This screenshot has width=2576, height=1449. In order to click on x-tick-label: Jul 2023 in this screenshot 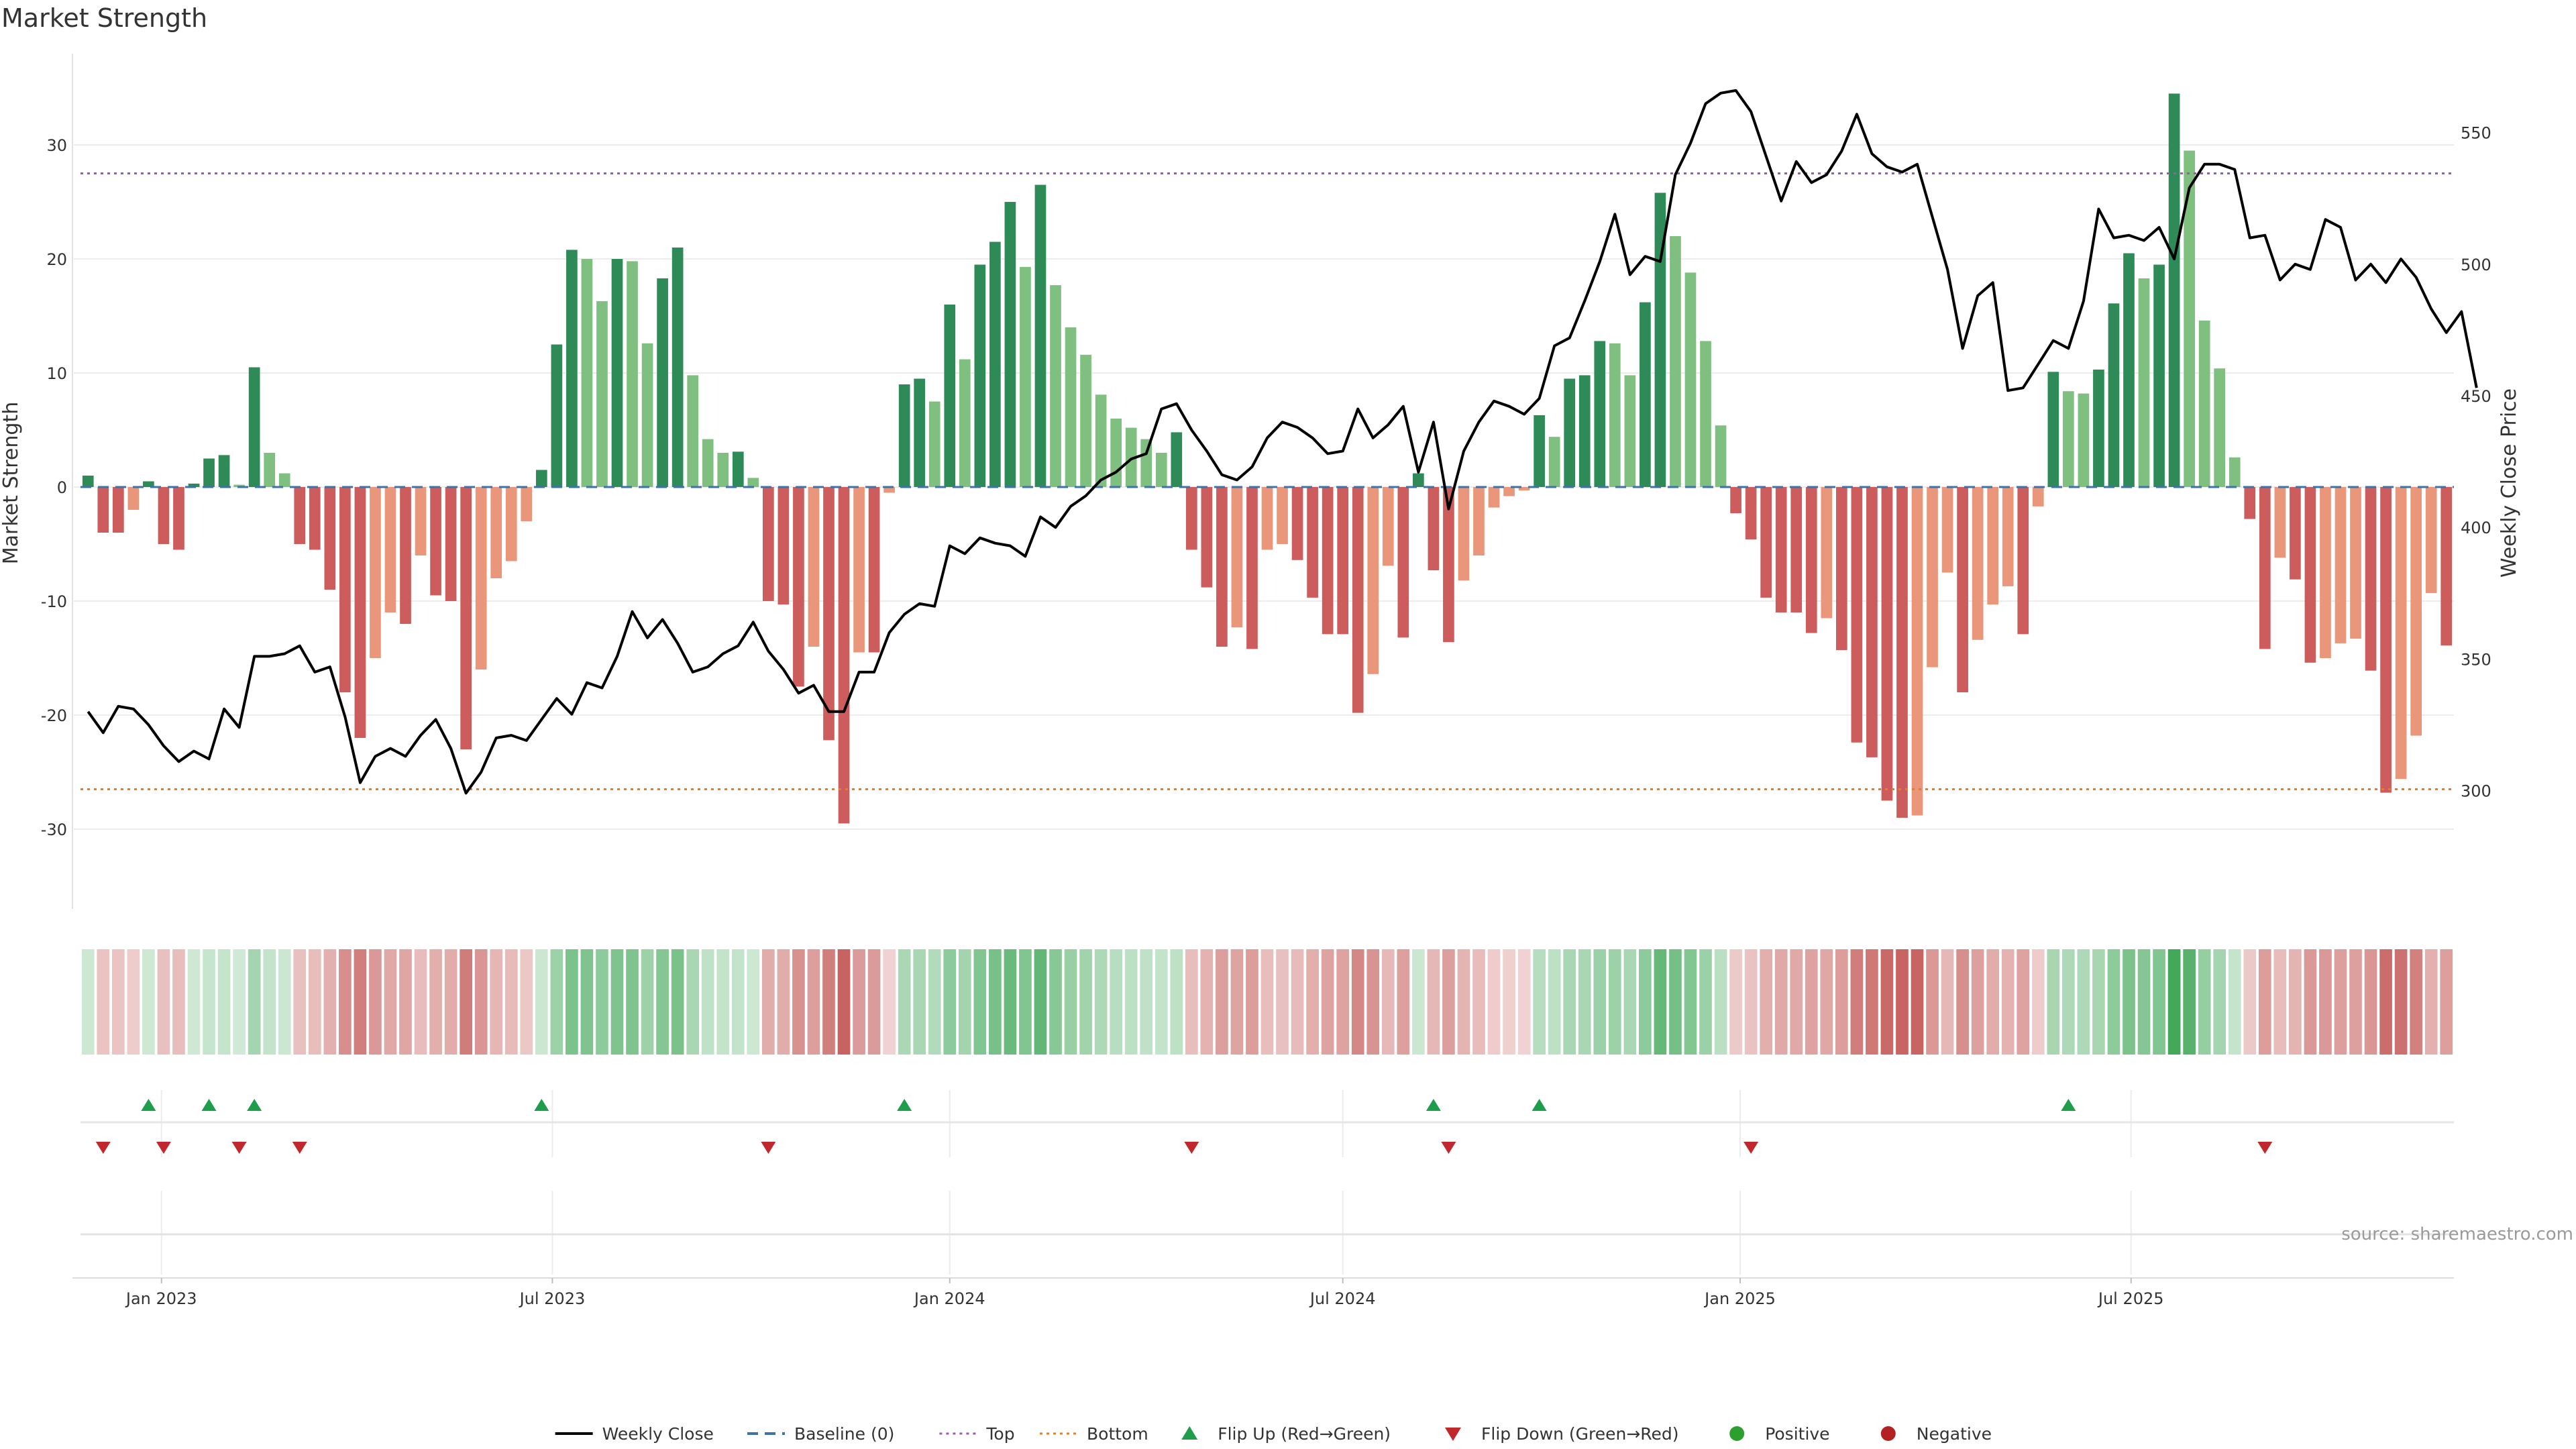, I will do `click(552, 1298)`.